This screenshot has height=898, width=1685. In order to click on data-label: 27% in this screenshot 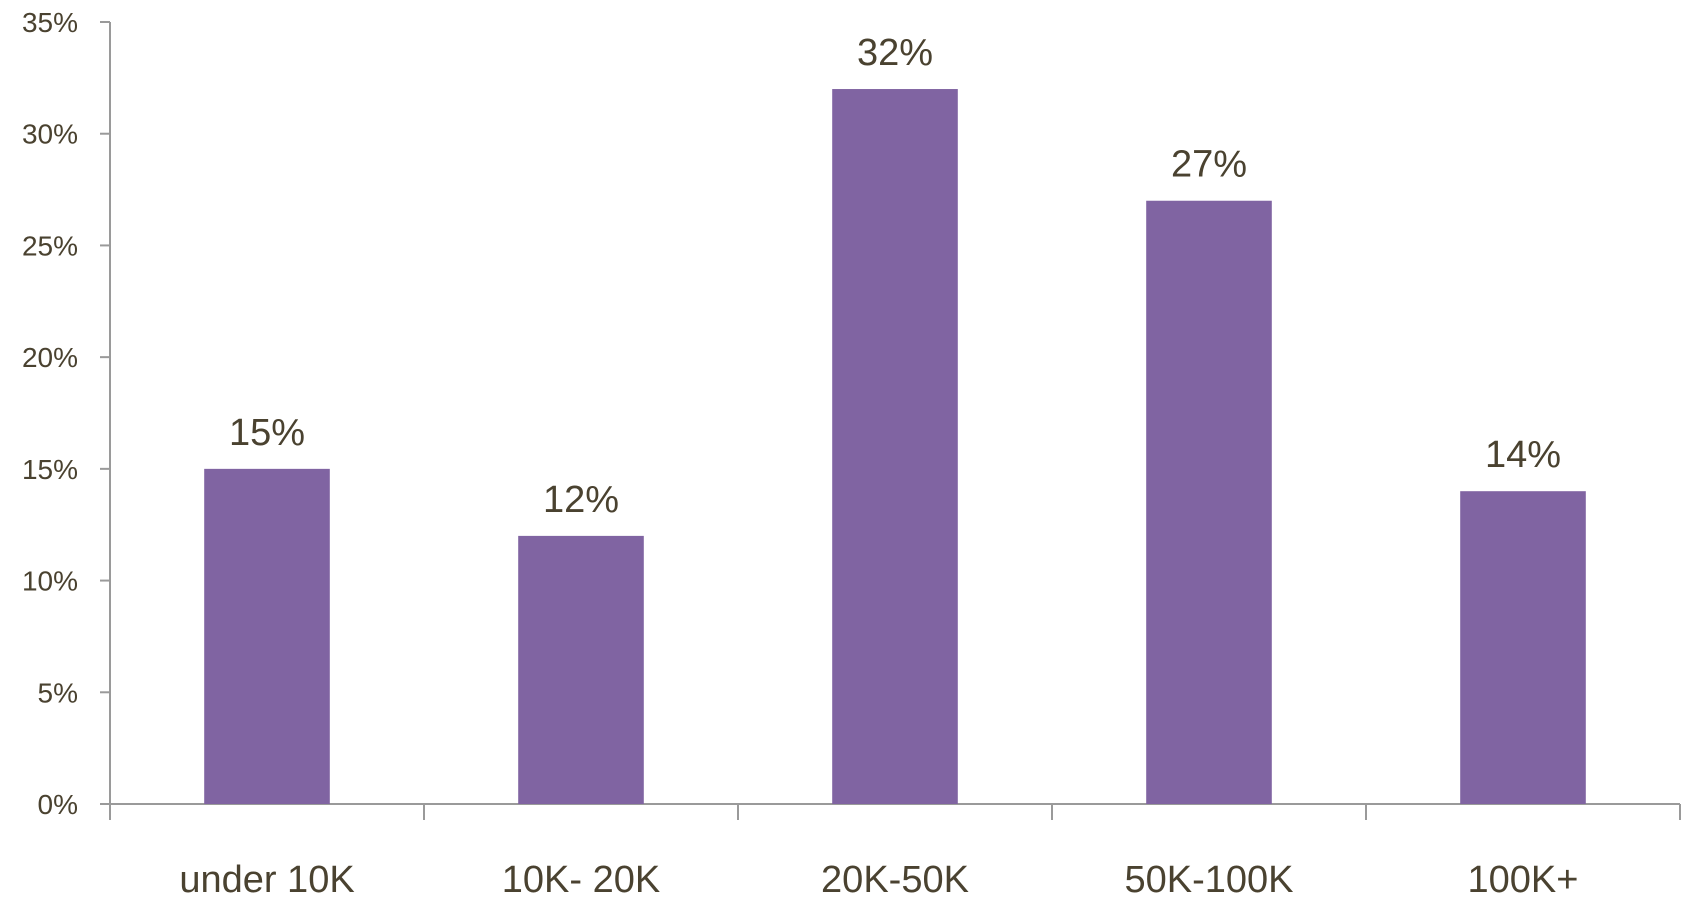, I will do `click(1209, 165)`.